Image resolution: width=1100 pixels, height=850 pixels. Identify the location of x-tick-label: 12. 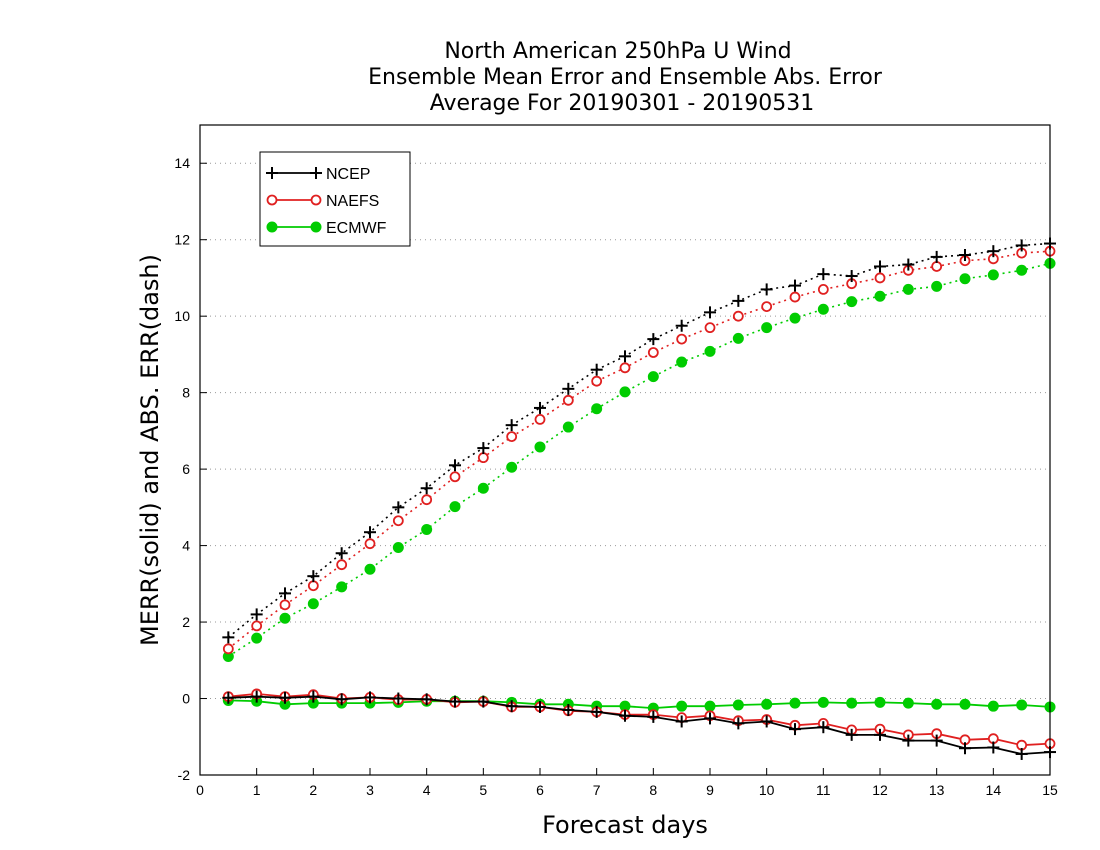
(880, 790).